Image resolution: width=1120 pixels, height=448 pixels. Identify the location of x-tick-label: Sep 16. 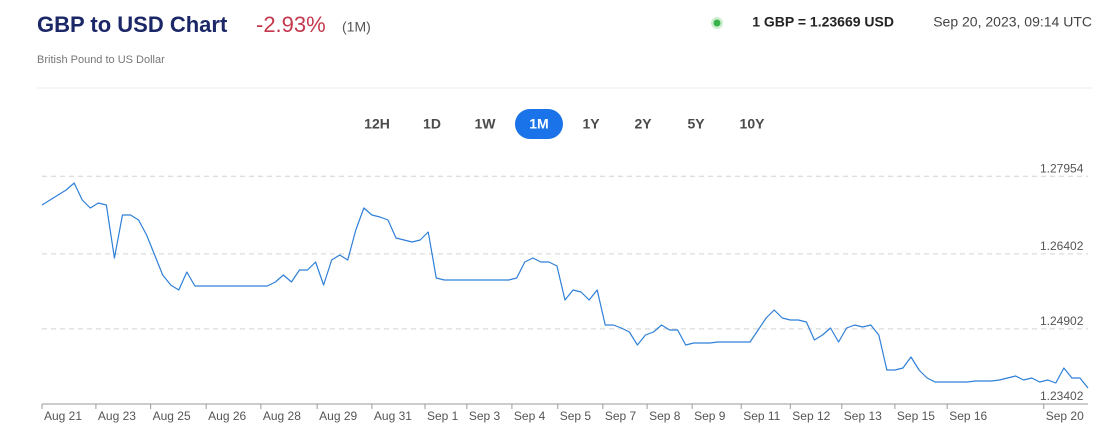
(968, 416).